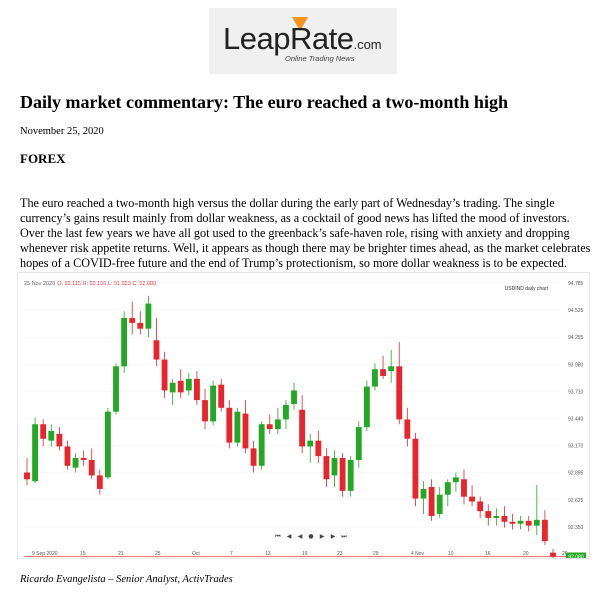  I want to click on logo-wordmark: LeapRate.com, so click(302, 39).